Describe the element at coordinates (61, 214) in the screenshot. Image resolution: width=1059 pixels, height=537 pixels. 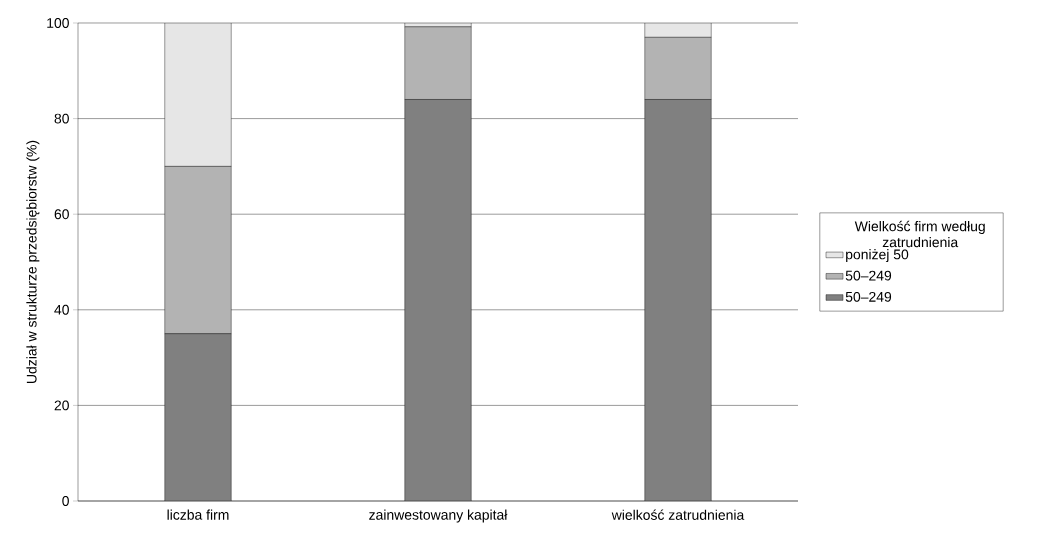
I see `y-tick-label: 60` at that location.